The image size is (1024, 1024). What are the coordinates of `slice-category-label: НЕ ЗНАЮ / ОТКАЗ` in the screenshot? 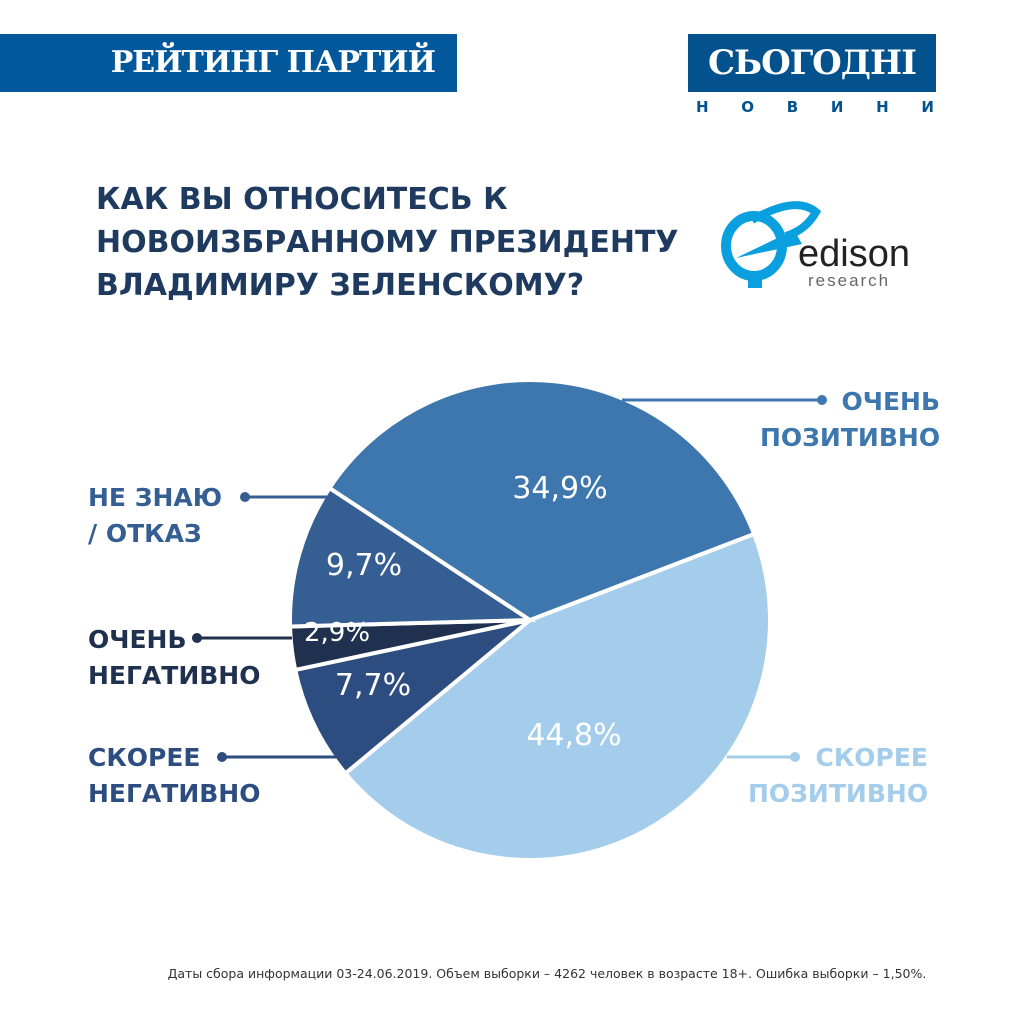 It's located at (178, 516).